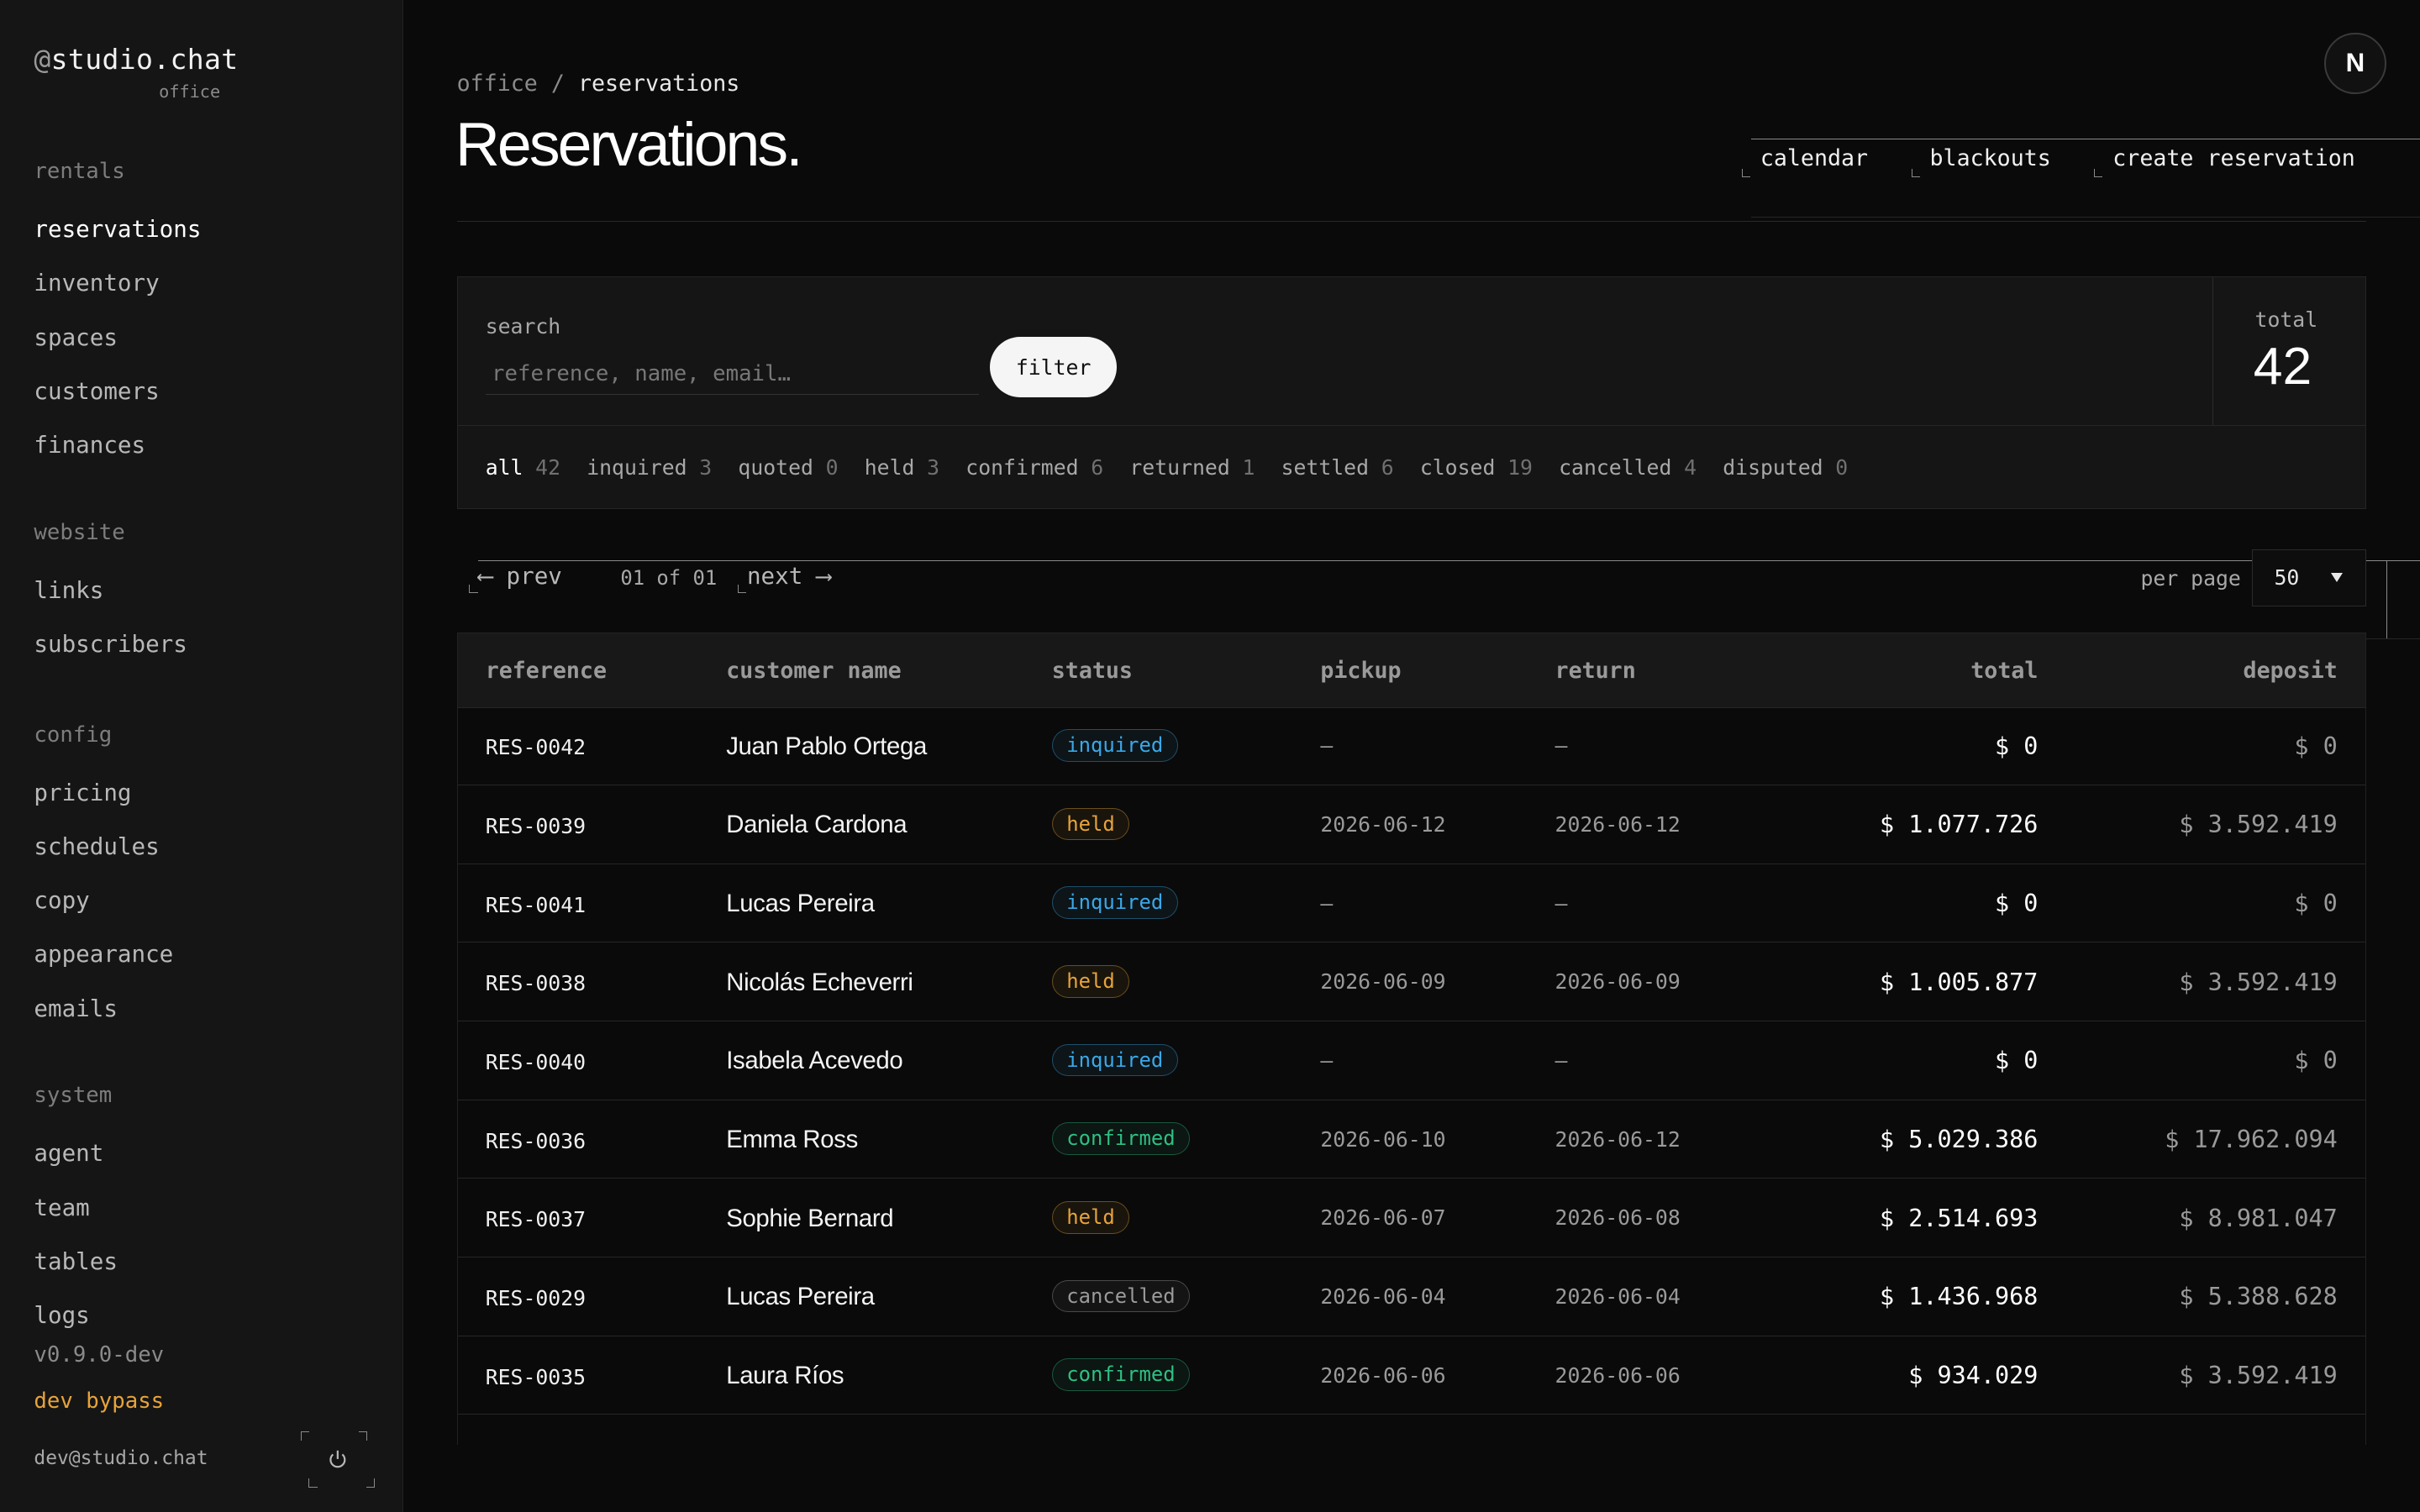 The height and width of the screenshot is (1512, 2420). What do you see at coordinates (1092, 671) in the screenshot?
I see `column-header-status: status` at bounding box center [1092, 671].